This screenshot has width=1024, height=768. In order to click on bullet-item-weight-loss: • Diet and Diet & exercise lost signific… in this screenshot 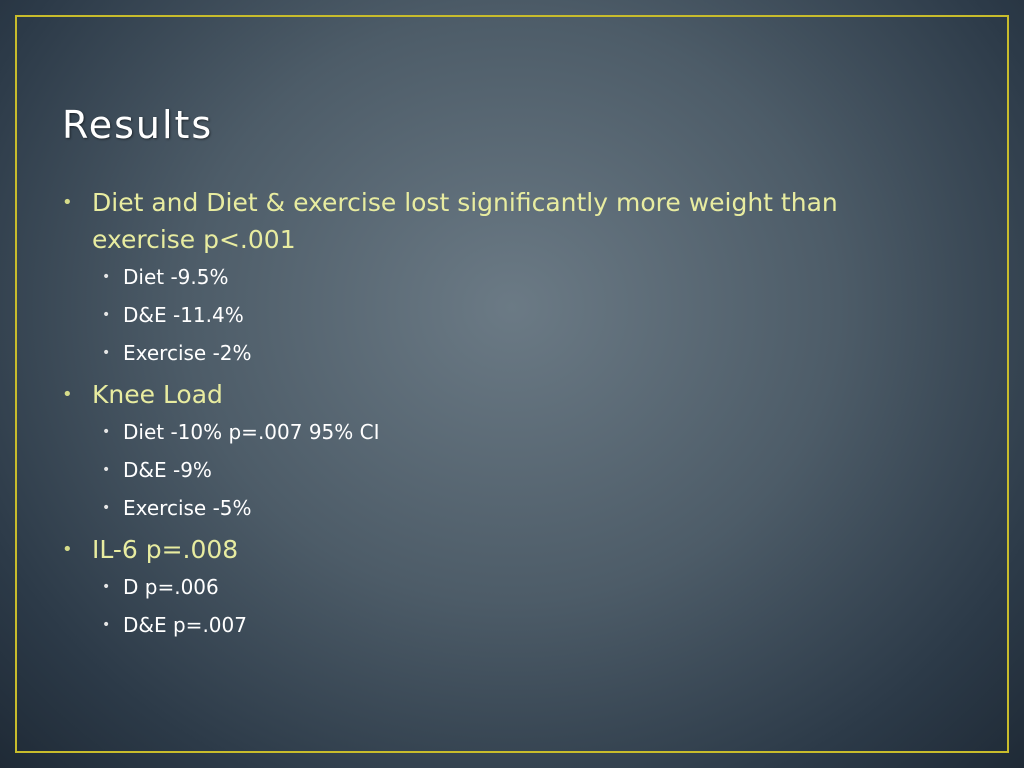, I will do `click(502, 221)`.